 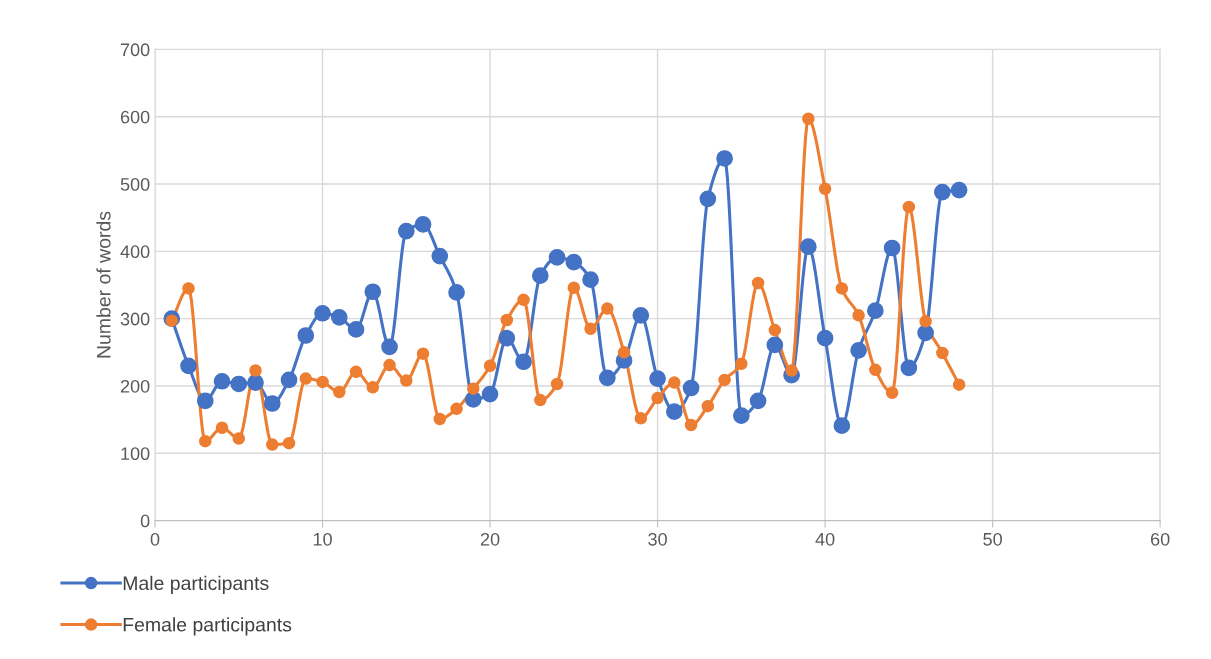 What do you see at coordinates (155, 539) in the screenshot?
I see `x-tick-label: 0` at bounding box center [155, 539].